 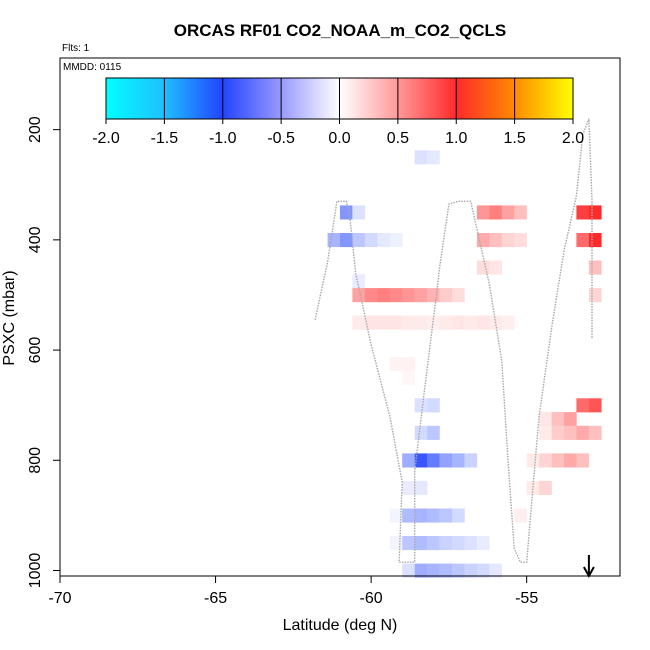 I want to click on colorbar-ticks: -2.0 -1.5 -1.0 -0.5 0.0 0.5 1.0 1.5 2.0, so click(x=338, y=112).